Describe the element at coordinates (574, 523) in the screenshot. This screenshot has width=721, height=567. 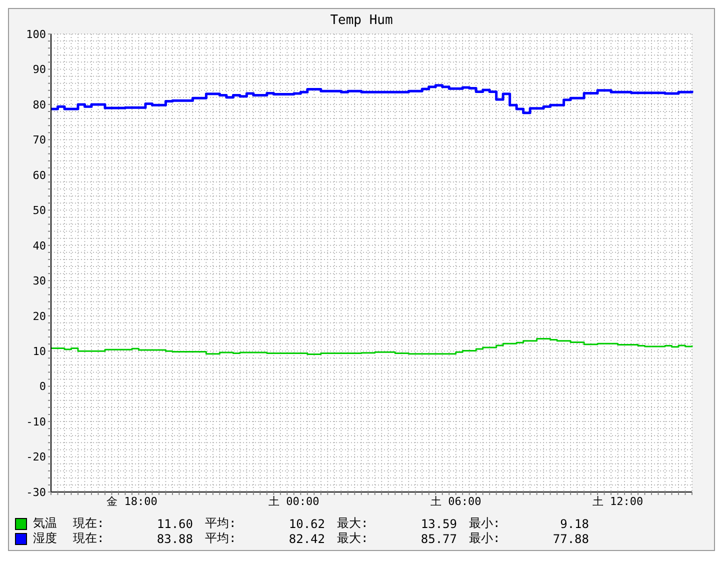
I see `text: 9.18` at that location.